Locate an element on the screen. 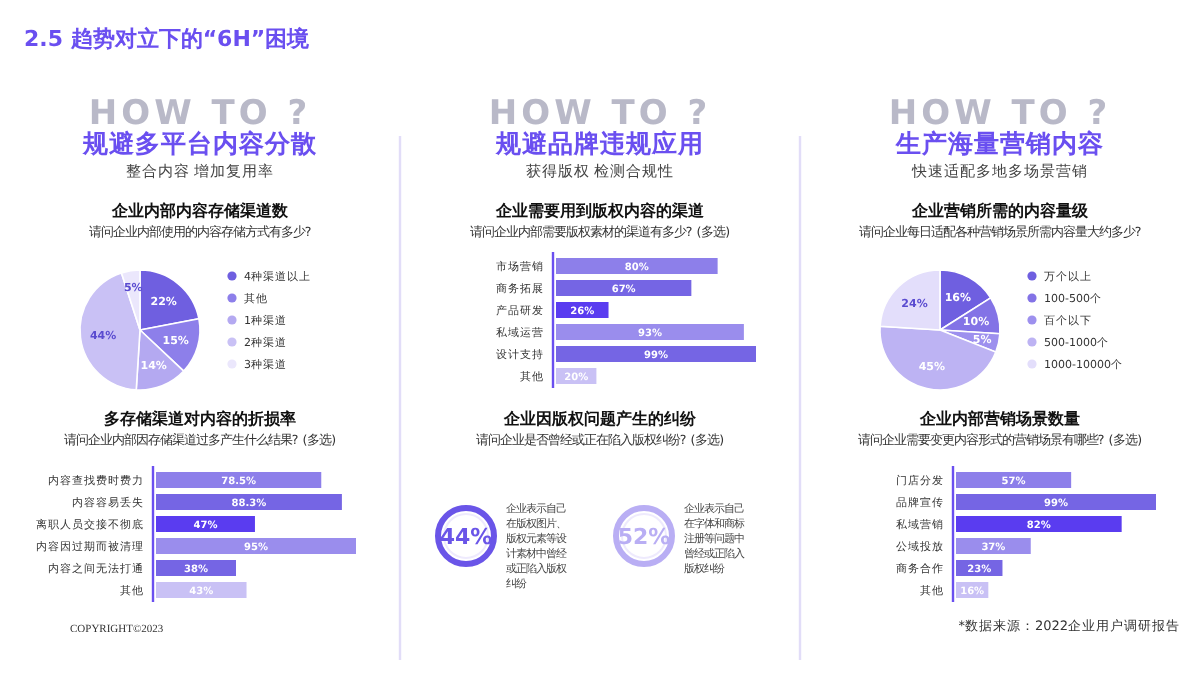 This screenshot has height=674, width=1200. text: 企业因版权问题产生的纠纷 is located at coordinates (600, 419).